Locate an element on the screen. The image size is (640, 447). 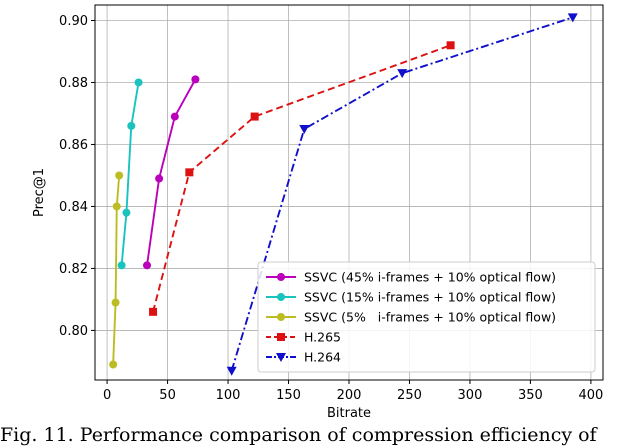
legend-label: SSVC (5% i-frames + 10% optical flow) is located at coordinates (430, 317).